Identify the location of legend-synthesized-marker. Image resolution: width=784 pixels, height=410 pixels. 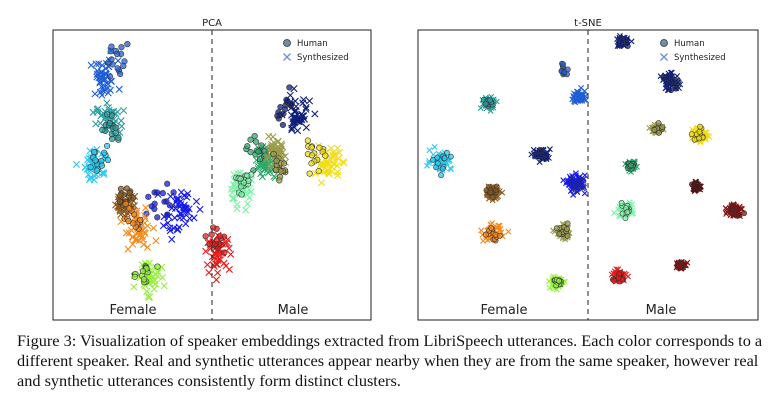
(287, 57).